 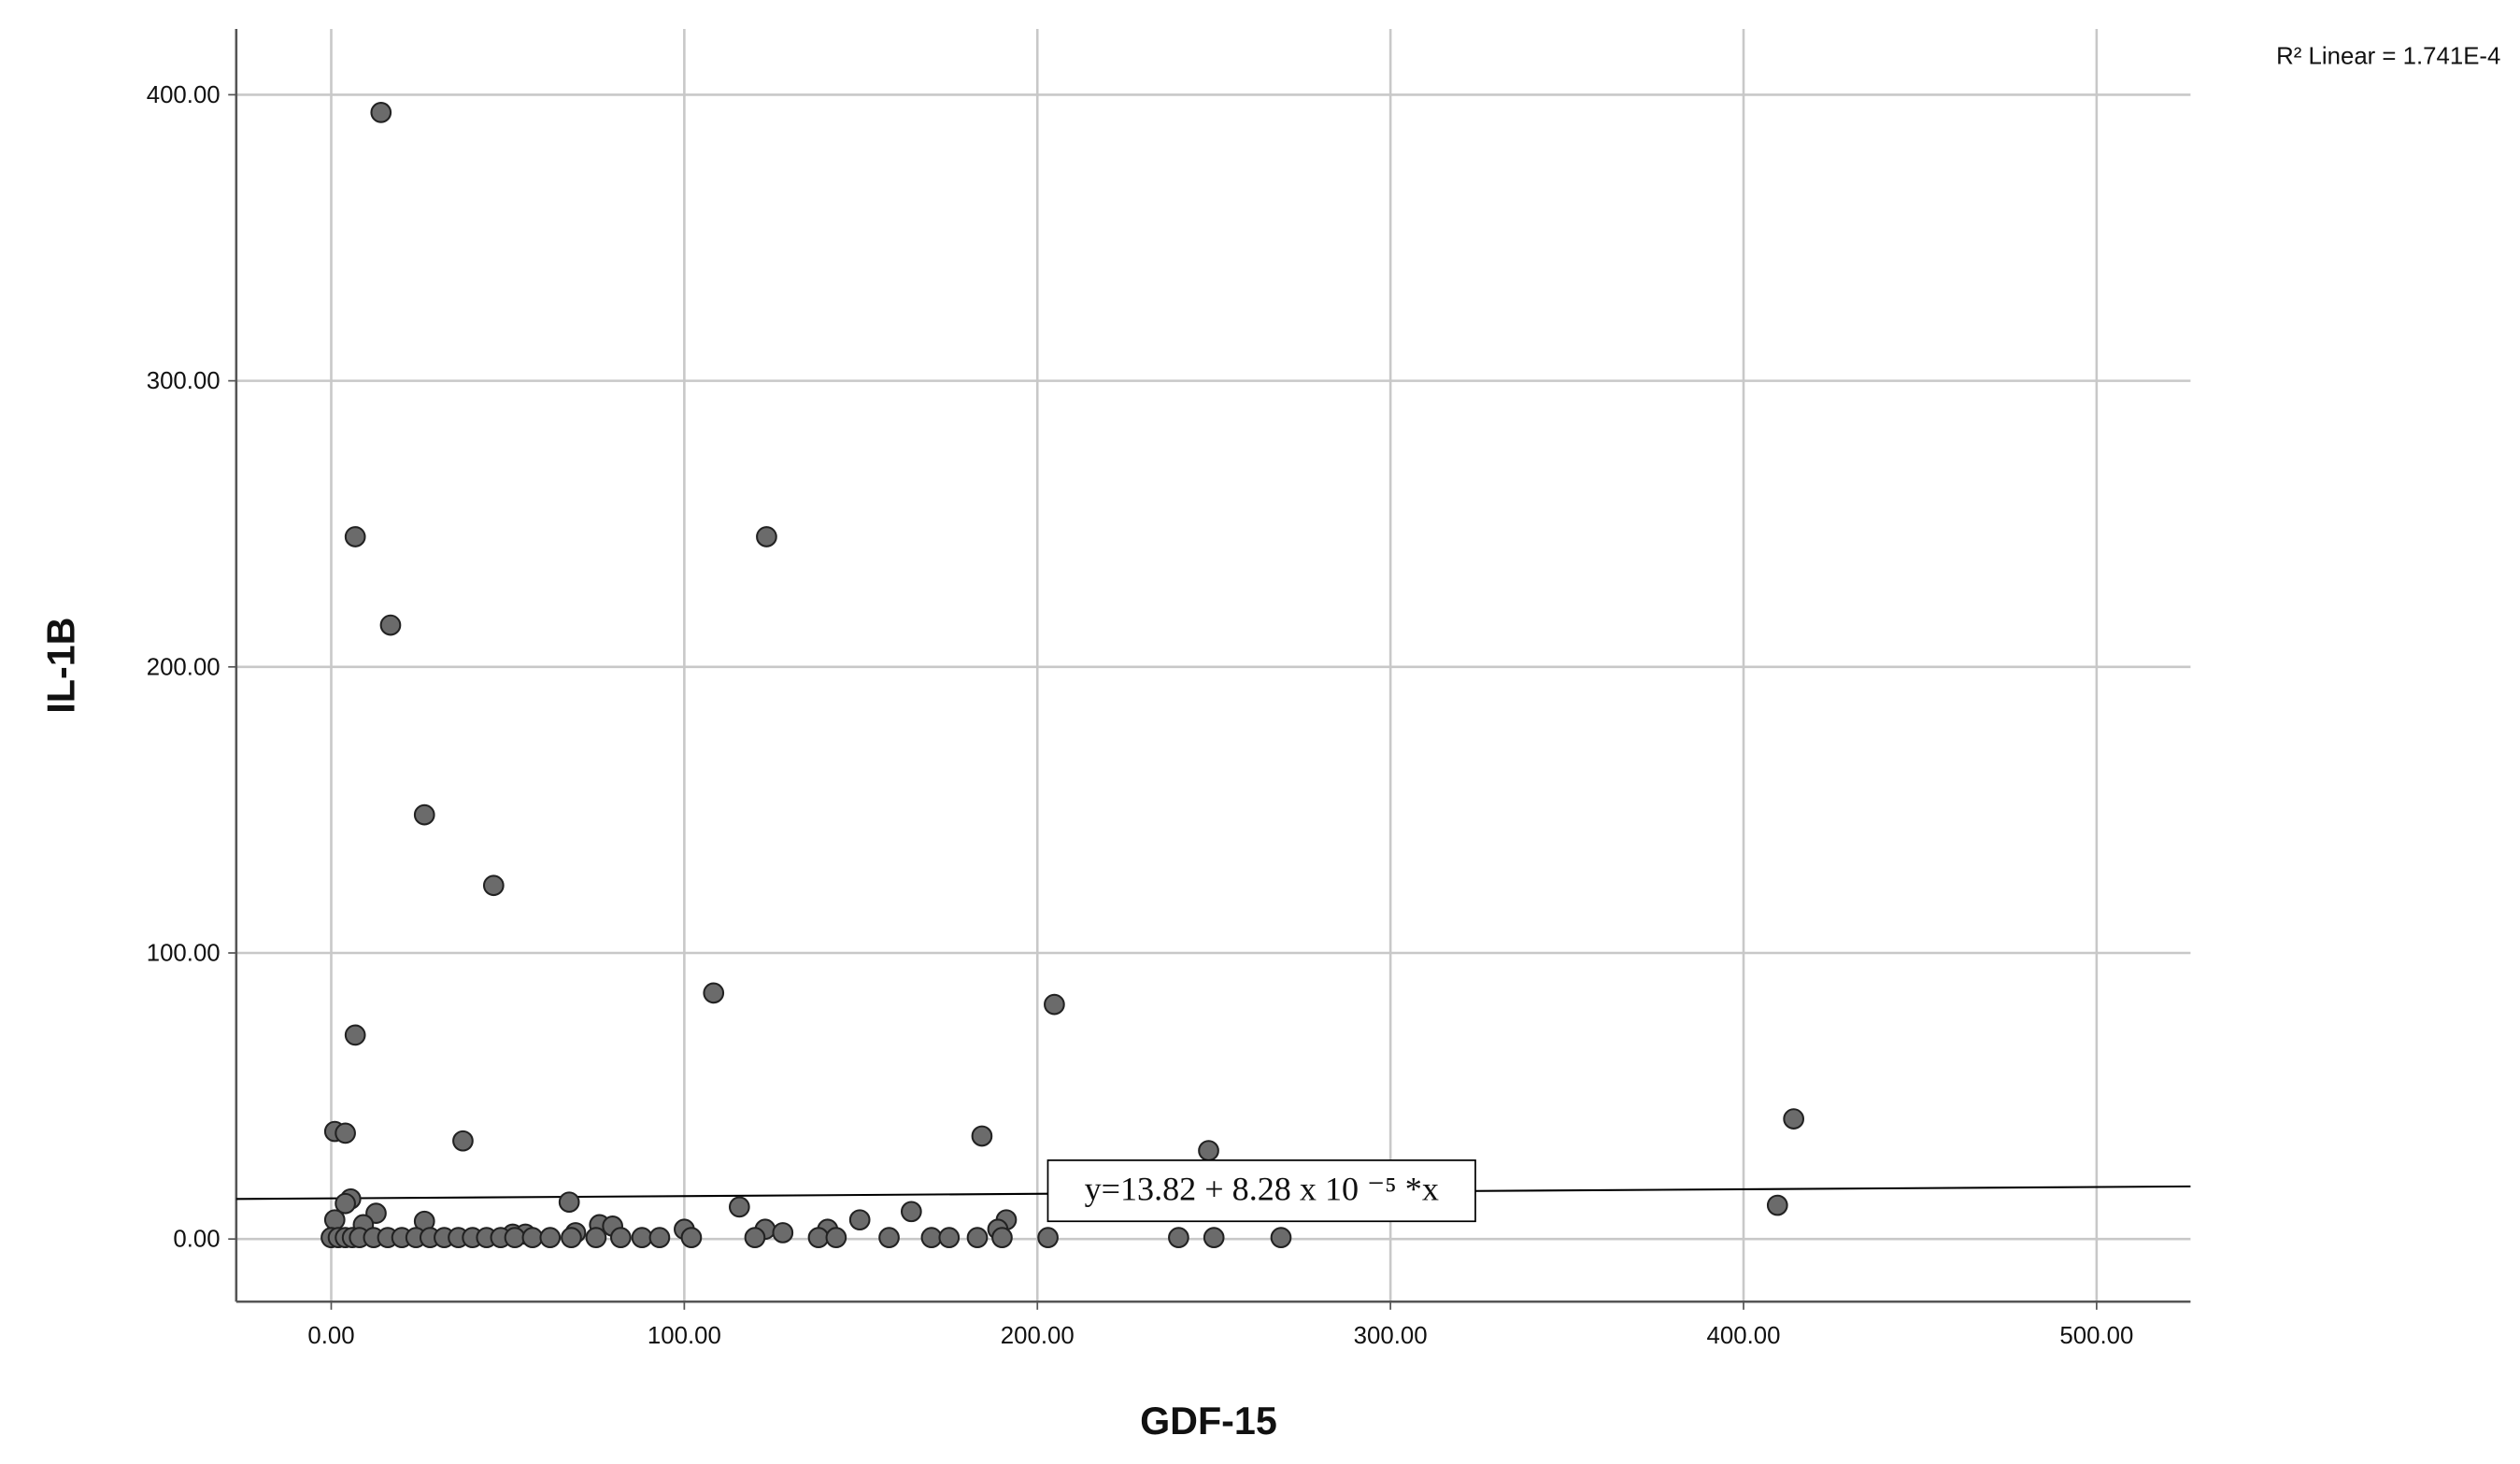 What do you see at coordinates (184, 95) in the screenshot?
I see `y-tick-label: 400.00` at bounding box center [184, 95].